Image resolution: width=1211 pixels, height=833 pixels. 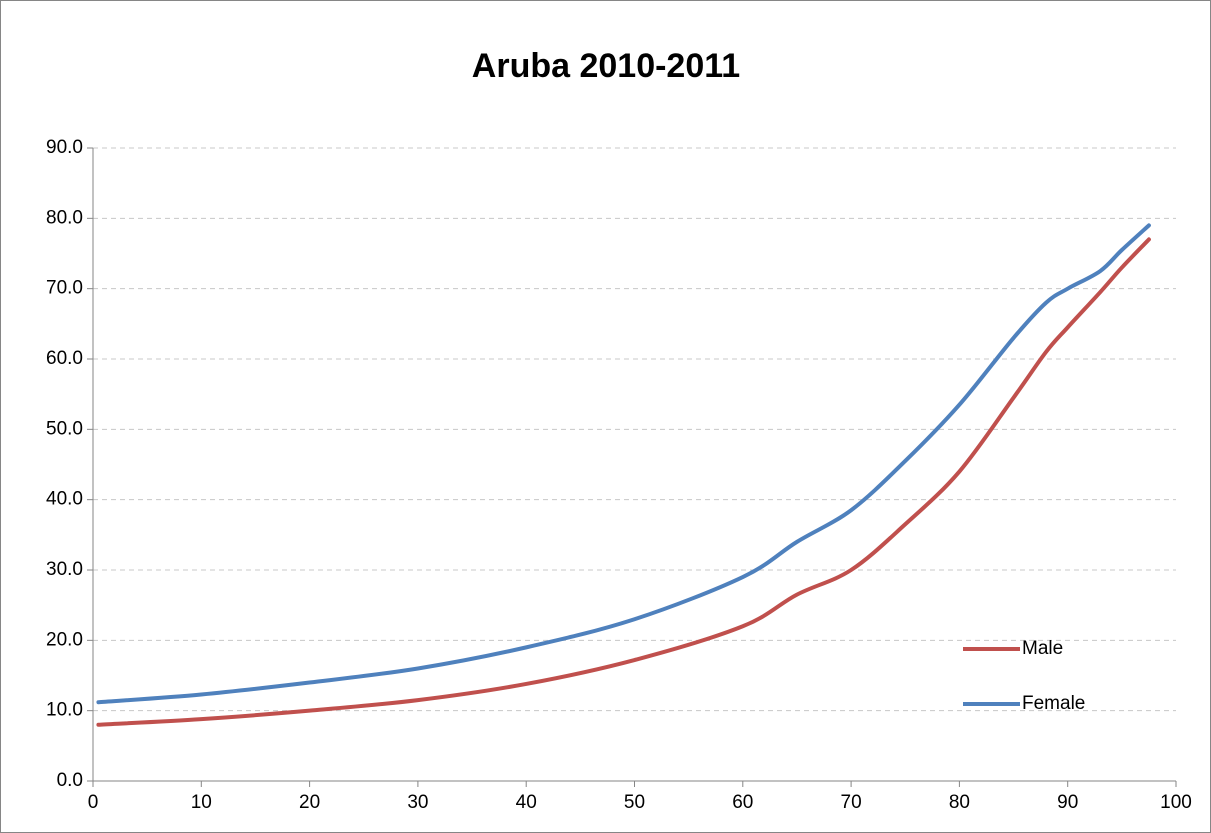 What do you see at coordinates (526, 802) in the screenshot?
I see `x-tick-label: 40` at bounding box center [526, 802].